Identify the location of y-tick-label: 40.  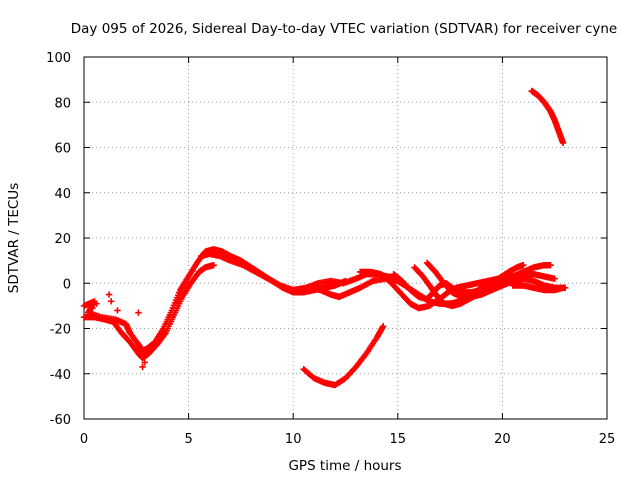
(62, 194).